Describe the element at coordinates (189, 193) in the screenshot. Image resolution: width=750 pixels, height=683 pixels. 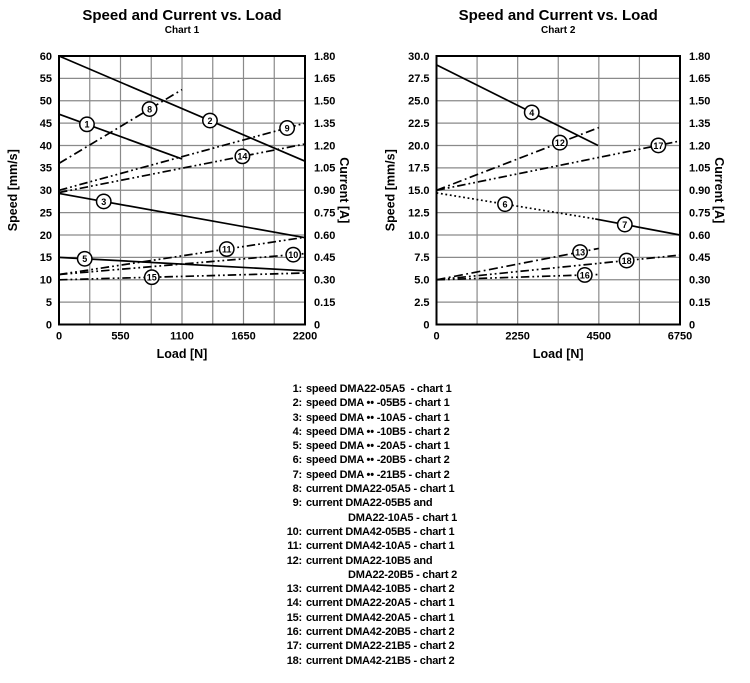
I see `series-markers: 1 2 3 5 8 9 10 11 14 15` at that location.